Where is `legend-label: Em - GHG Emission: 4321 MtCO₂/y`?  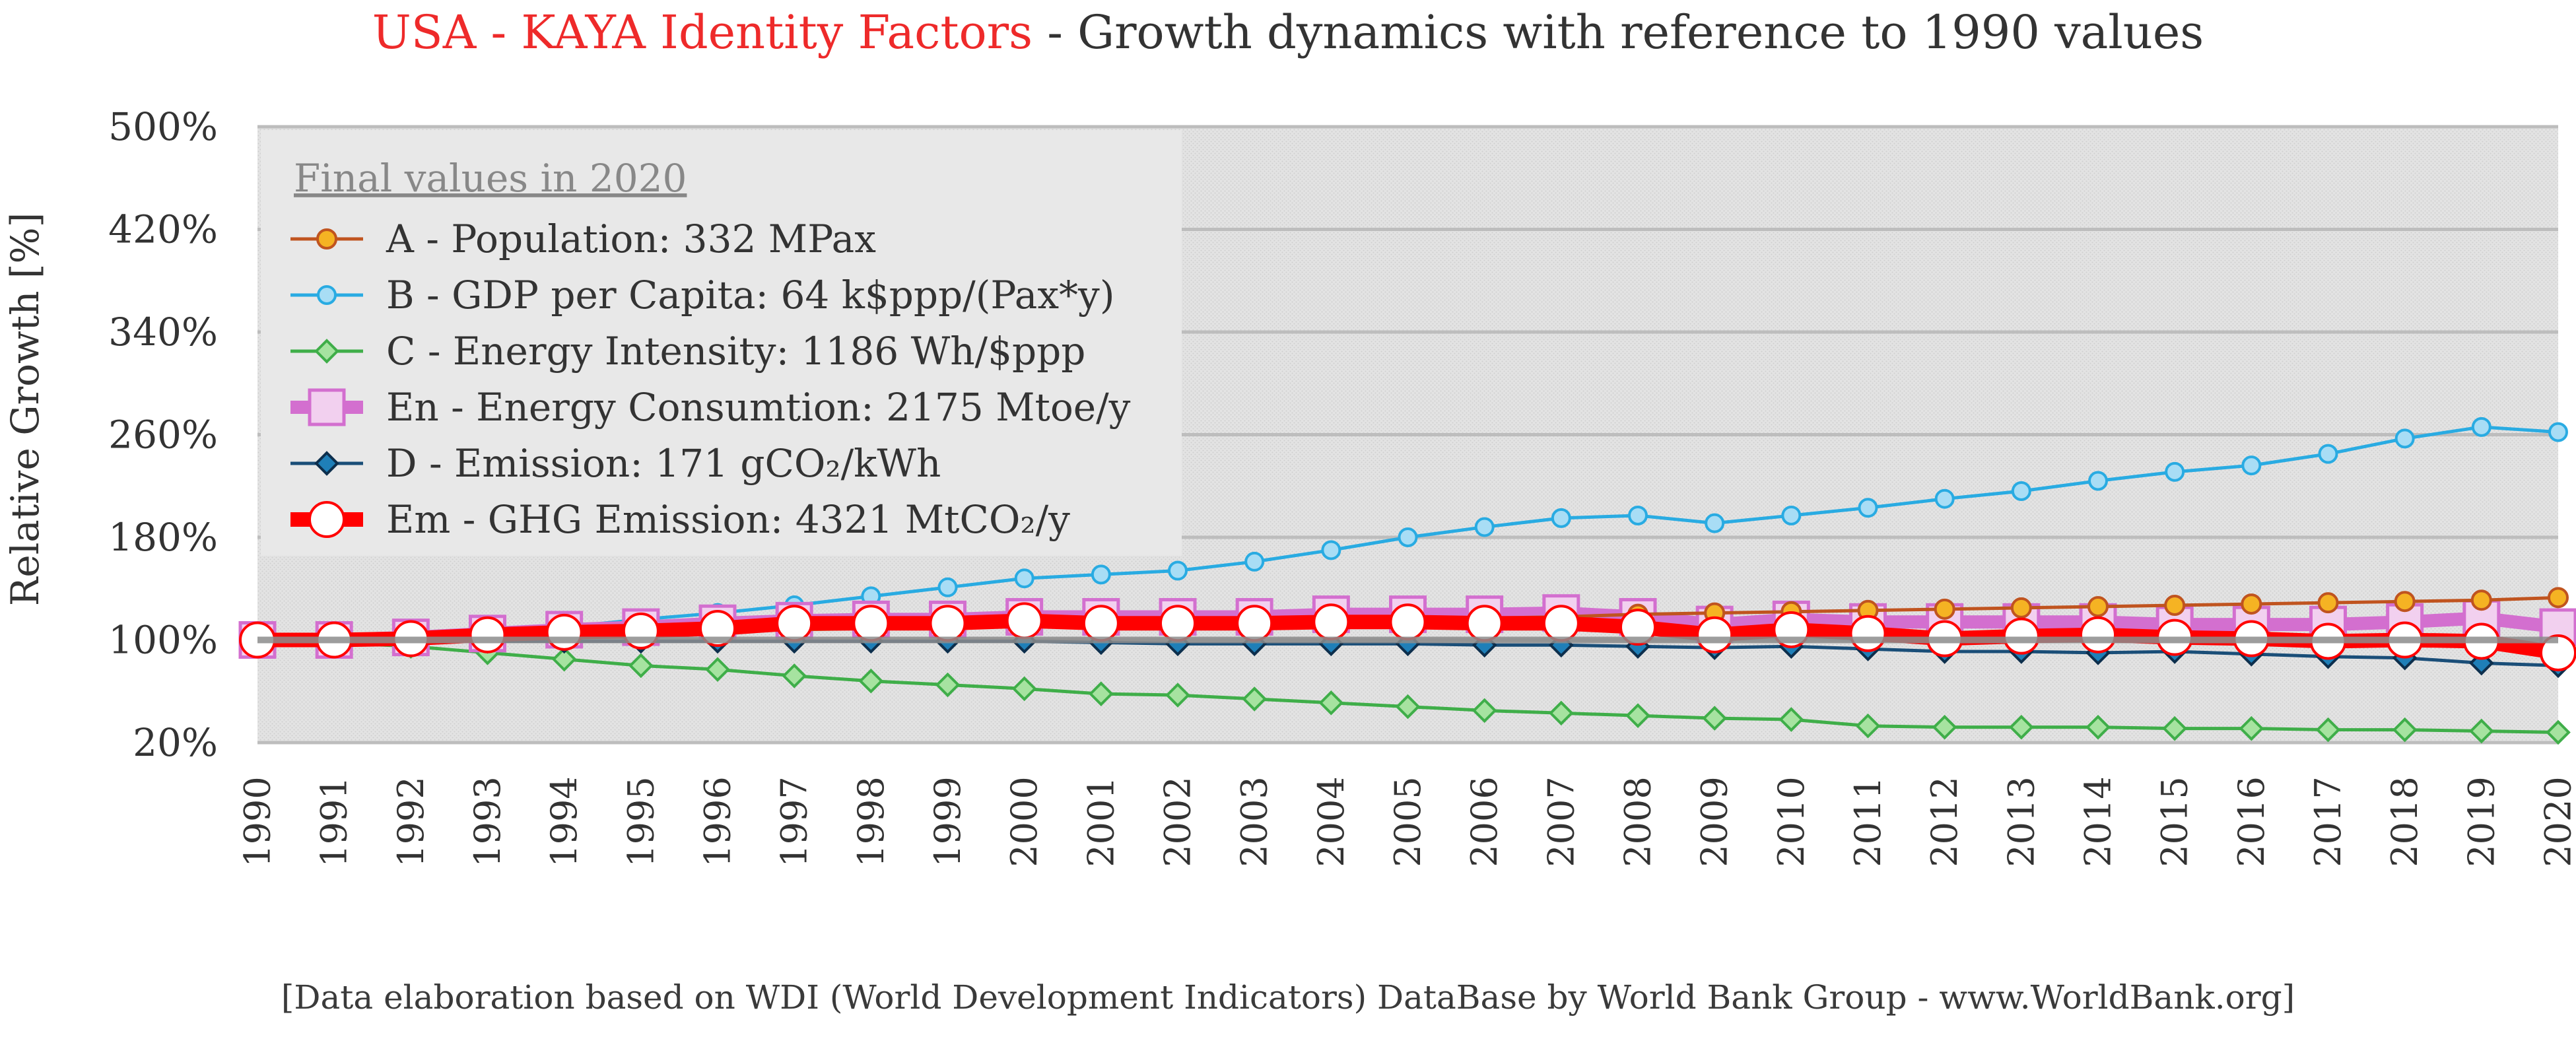
legend-label: Em - GHG Emission: 4321 MtCO₂/y is located at coordinates (728, 519).